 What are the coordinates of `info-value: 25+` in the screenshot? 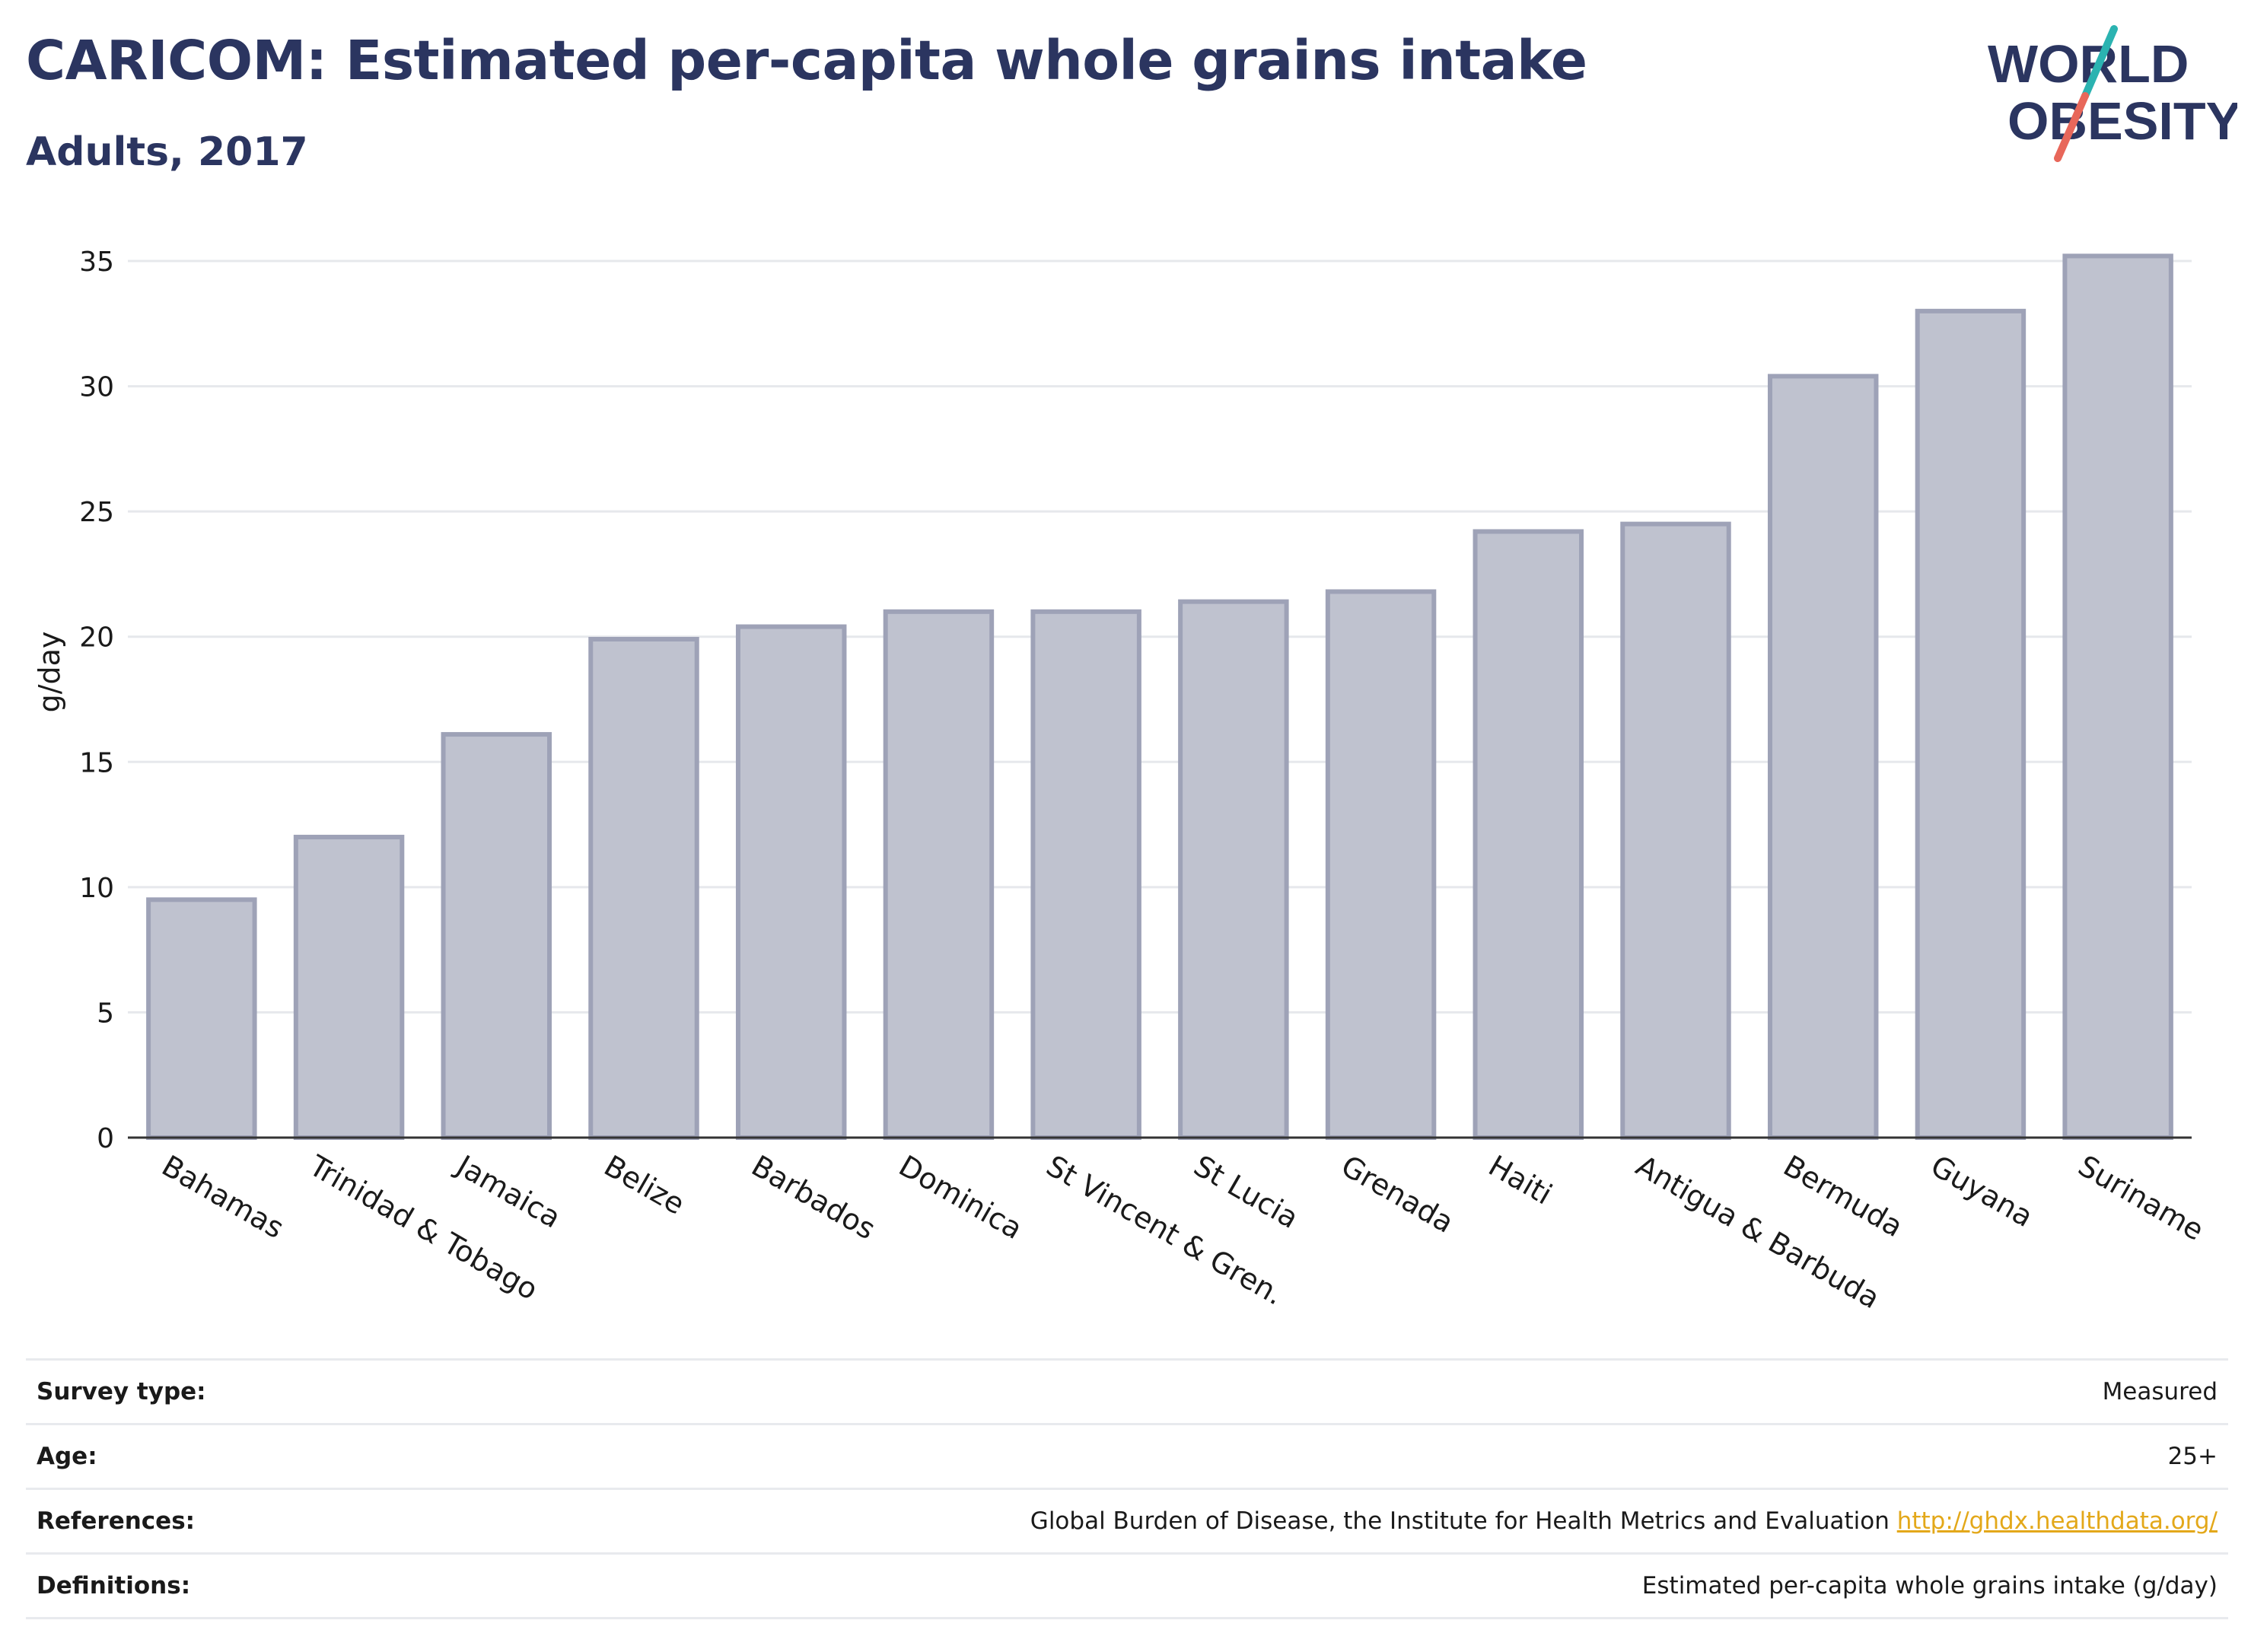 It's located at (2192, 1456).